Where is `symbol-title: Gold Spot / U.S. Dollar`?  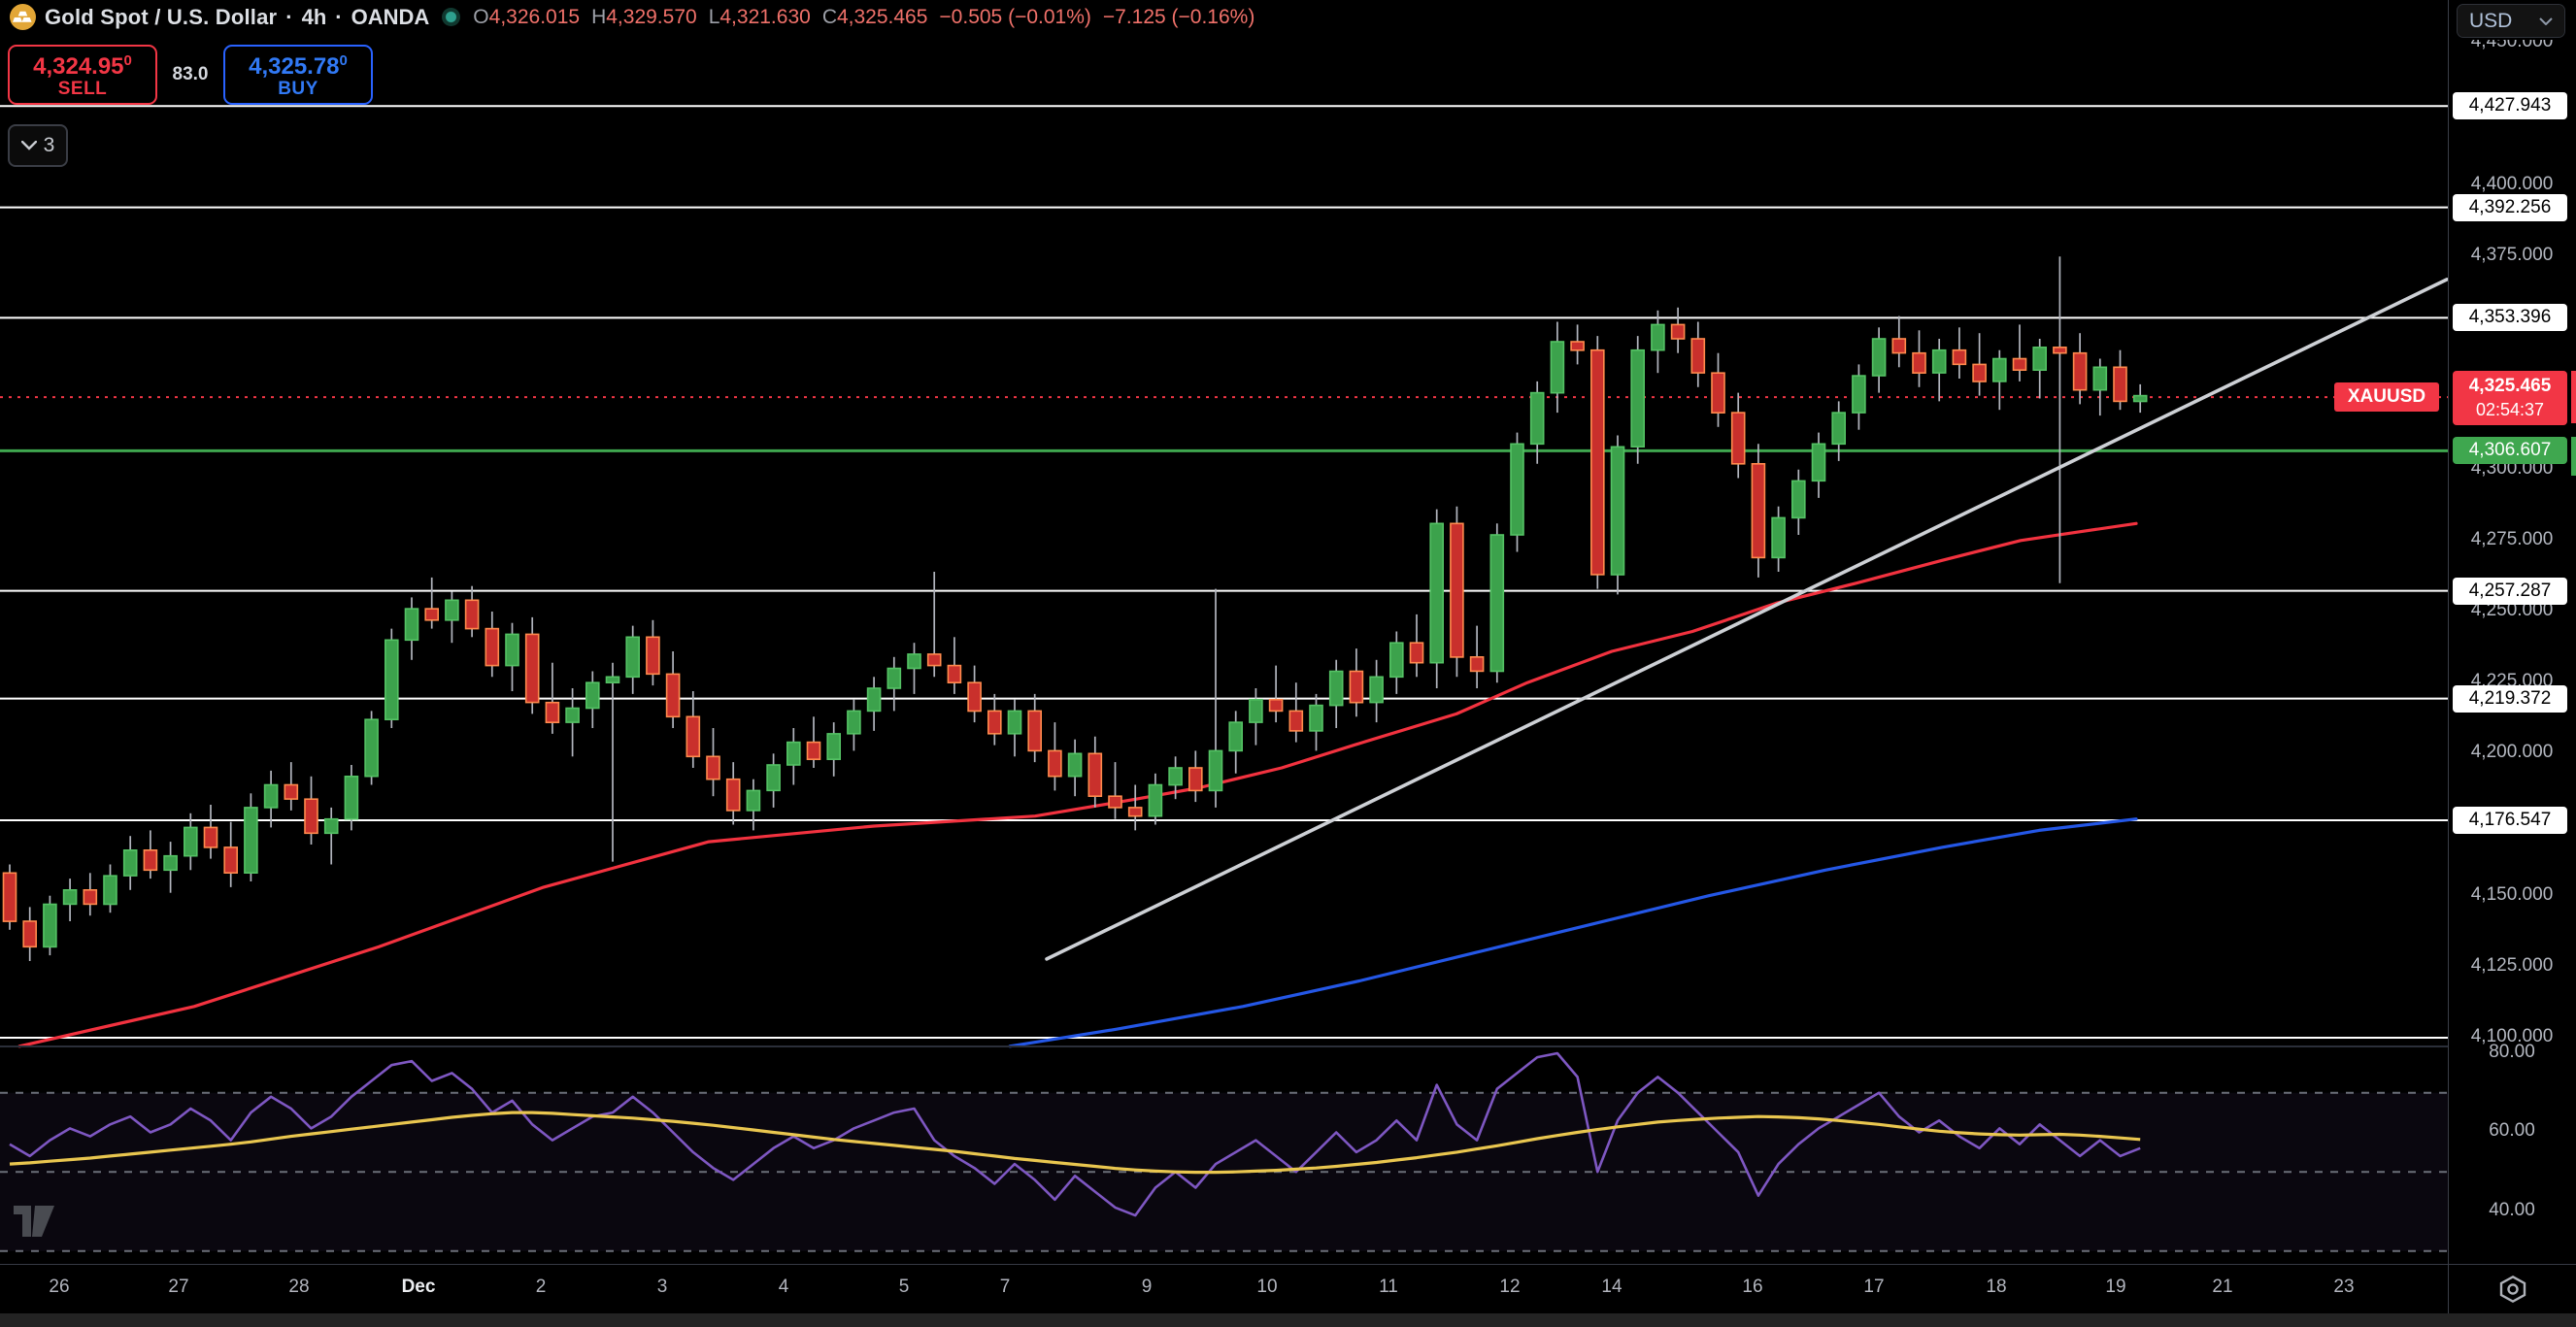 symbol-title: Gold Spot / U.S. Dollar is located at coordinates (162, 17).